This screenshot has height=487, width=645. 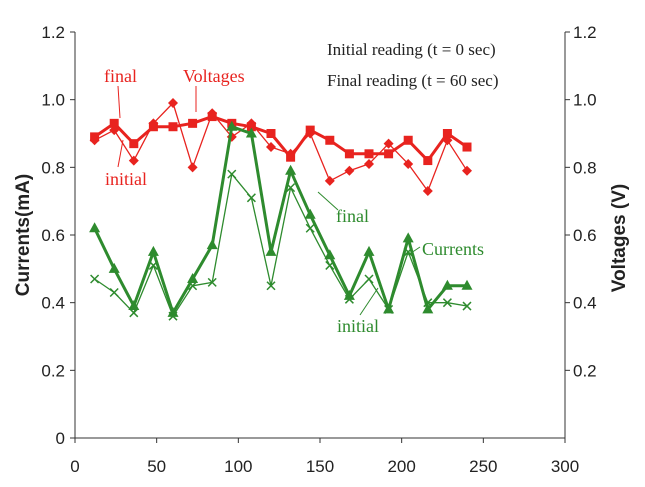 I want to click on y-left-tick-label: 0.8, so click(x=53, y=167).